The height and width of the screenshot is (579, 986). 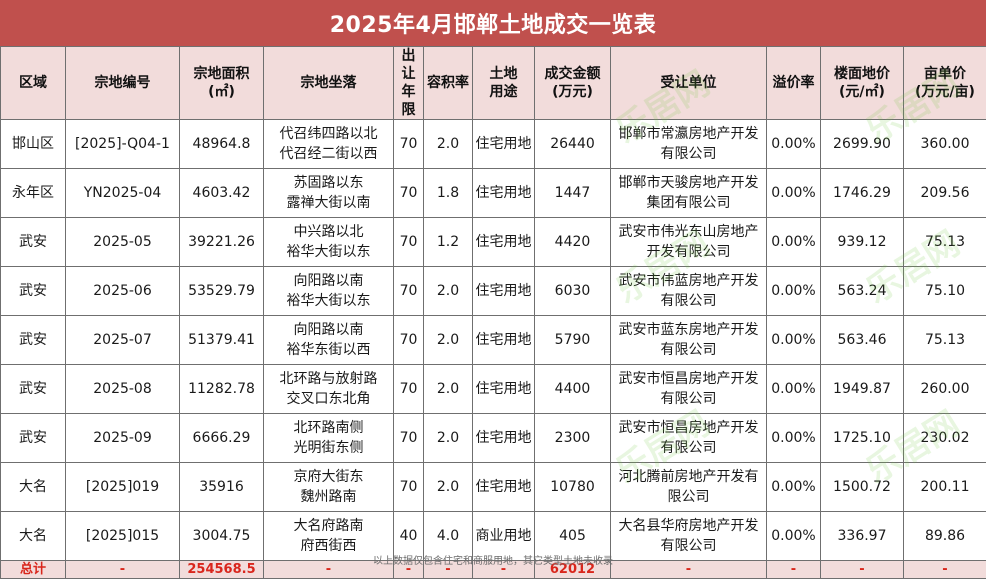 What do you see at coordinates (945, 487) in the screenshot?
I see `cell-mu-price-text: 200.11` at bounding box center [945, 487].